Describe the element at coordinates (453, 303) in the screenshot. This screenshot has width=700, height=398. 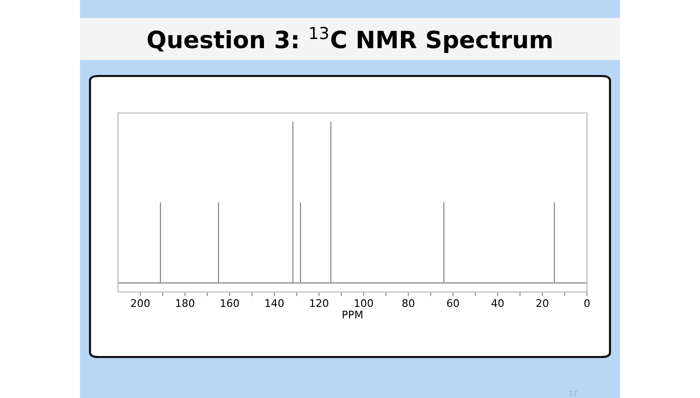
I see `x-tick-label: 60` at that location.